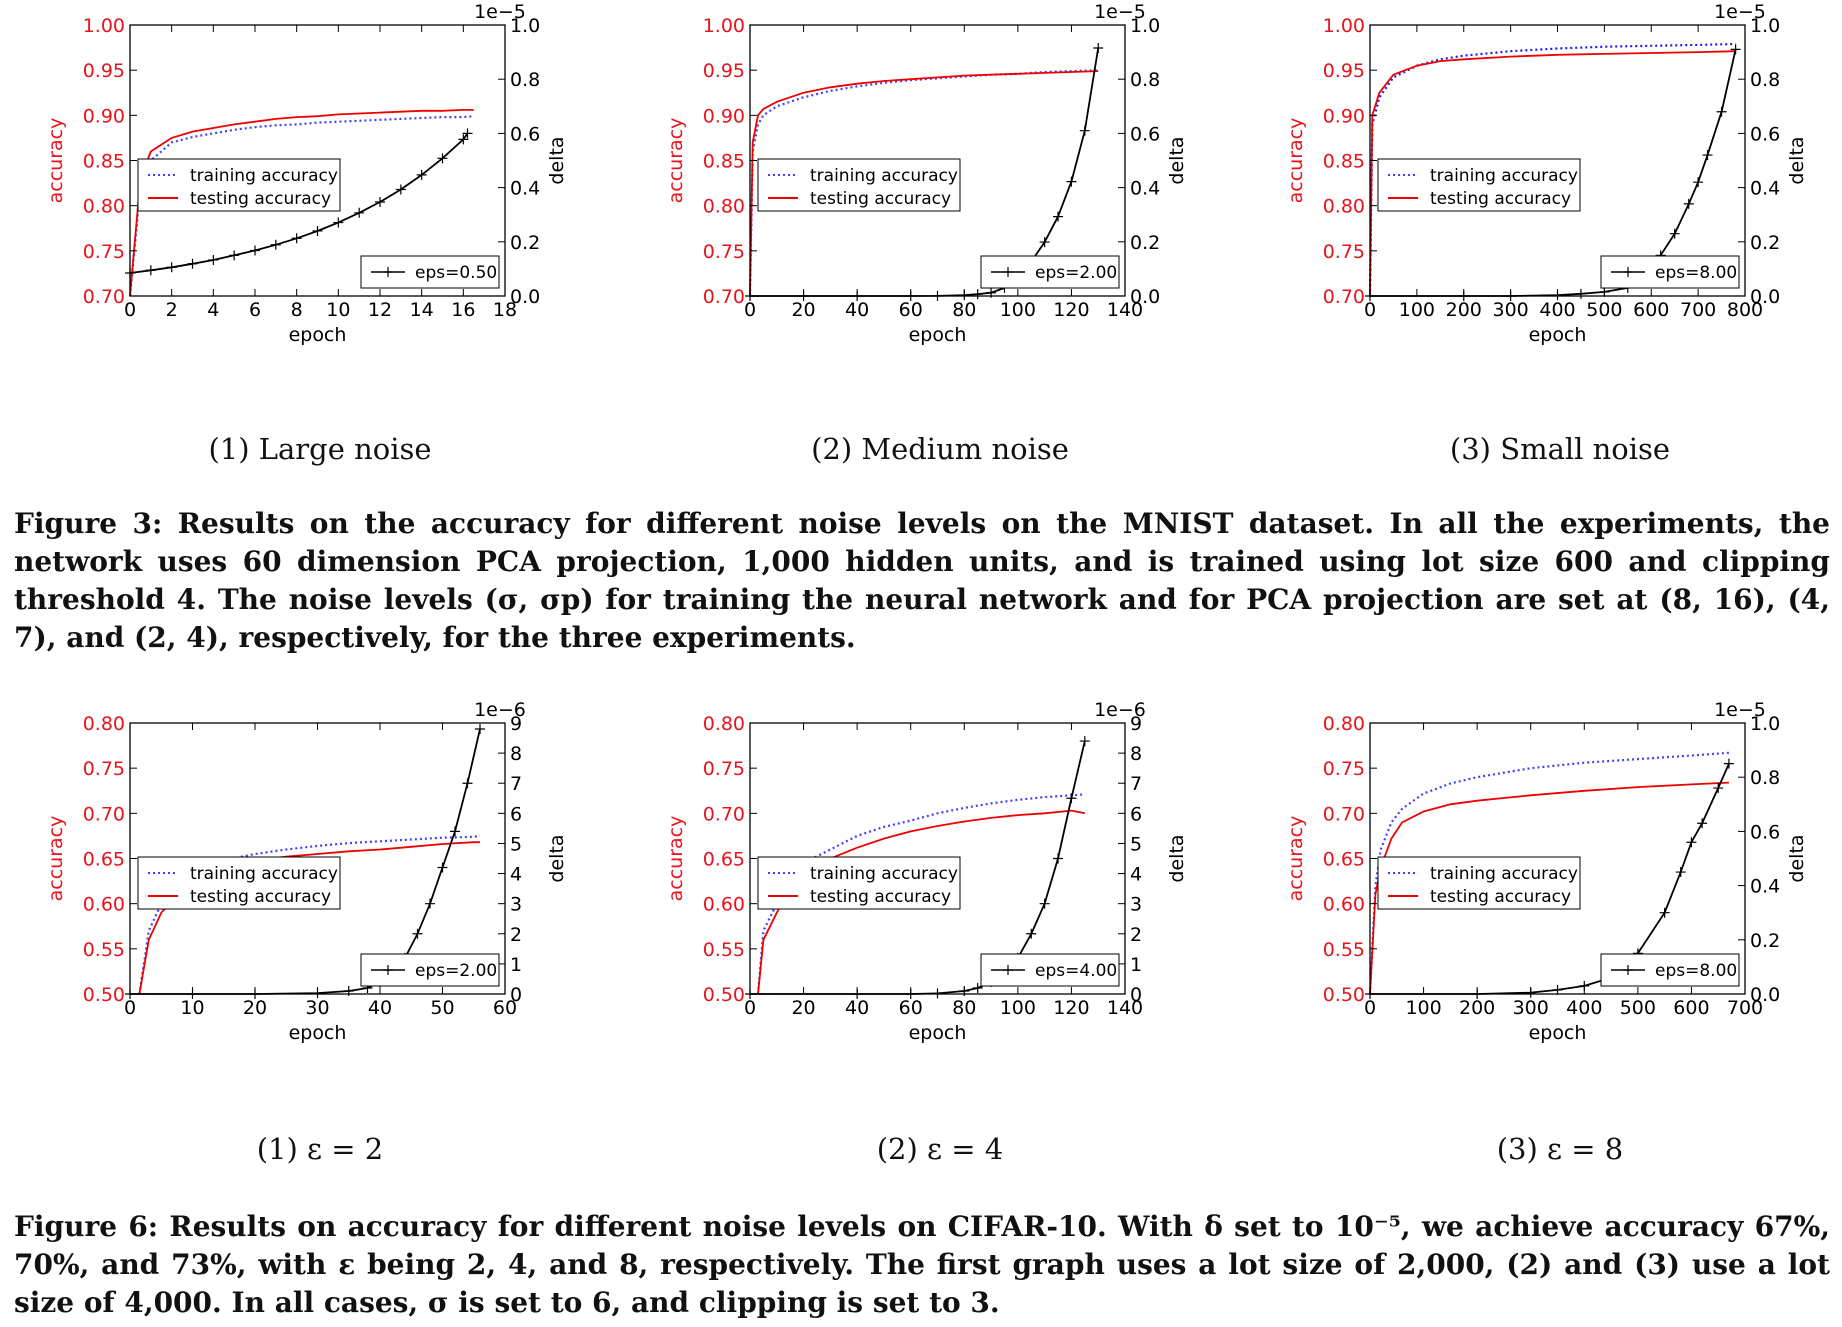 The image size is (1842, 1327). I want to click on eps-legend-label: eps=2.00, so click(456, 971).